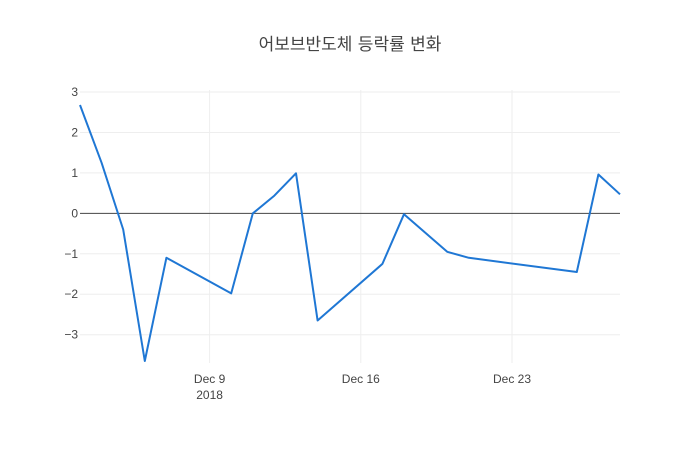  Describe the element at coordinates (71, 335) in the screenshot. I see `y-tick-label: −3` at that location.